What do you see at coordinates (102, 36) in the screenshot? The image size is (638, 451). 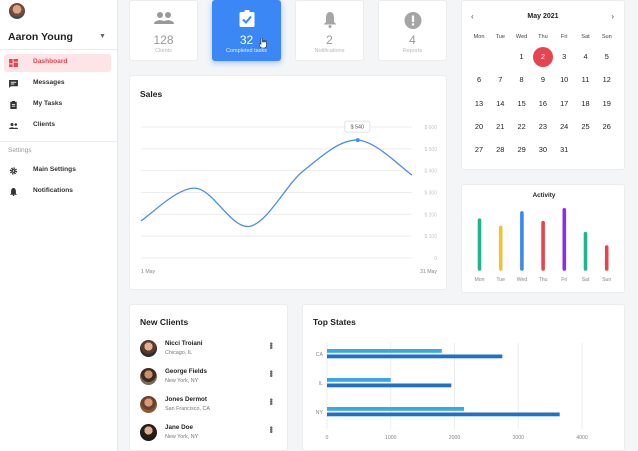 I see `caret-down-icon: ▼` at bounding box center [102, 36].